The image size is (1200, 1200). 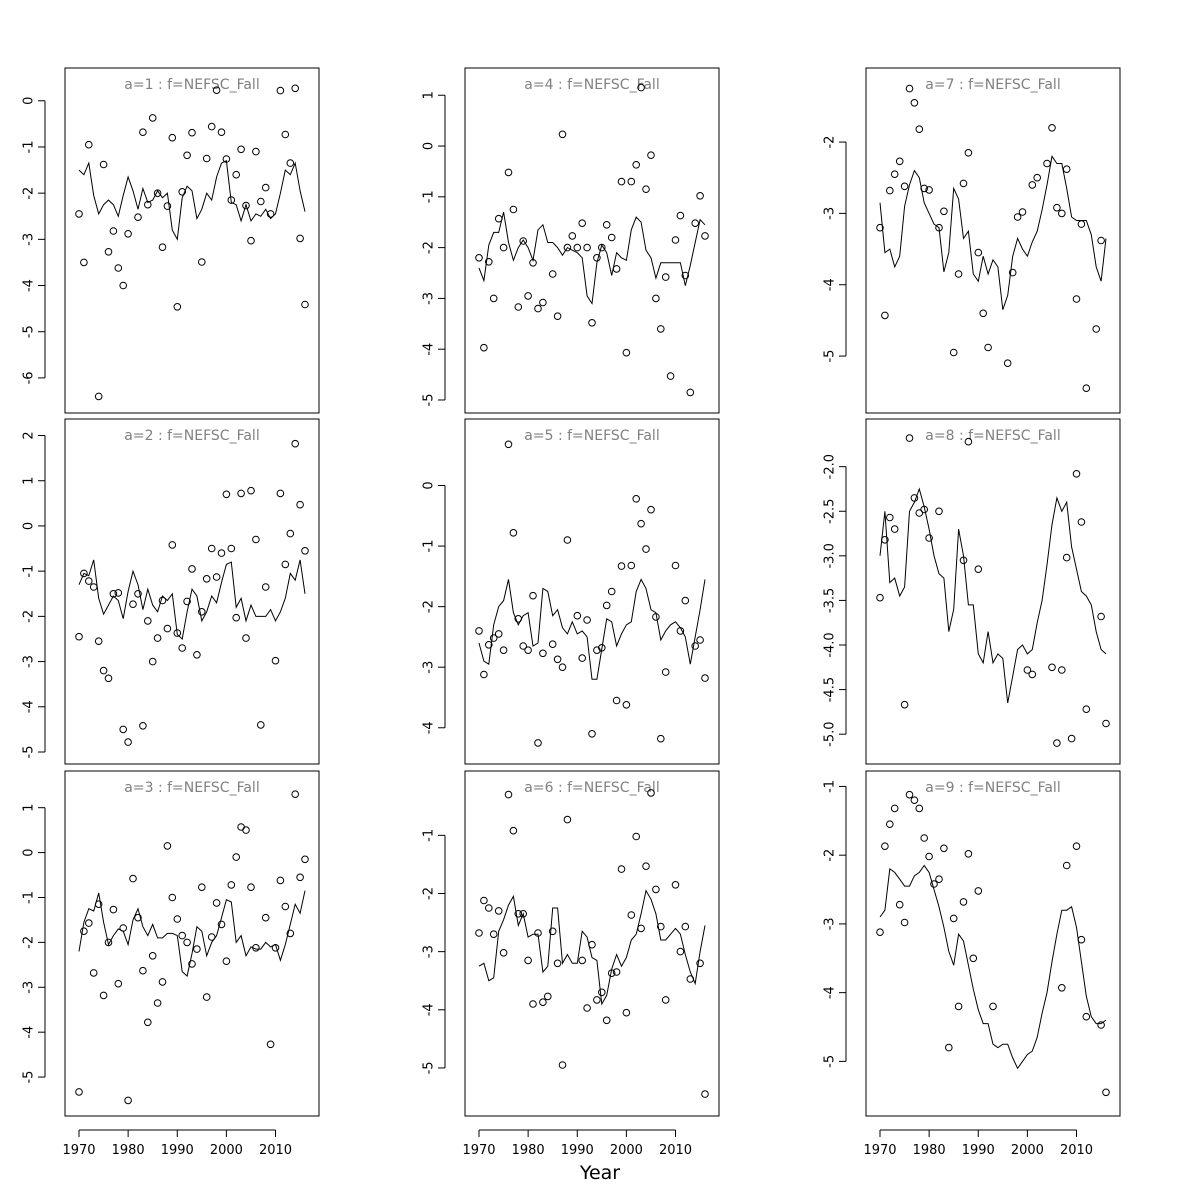 What do you see at coordinates (29, 435) in the screenshot?
I see `y-tick-label: 2` at bounding box center [29, 435].